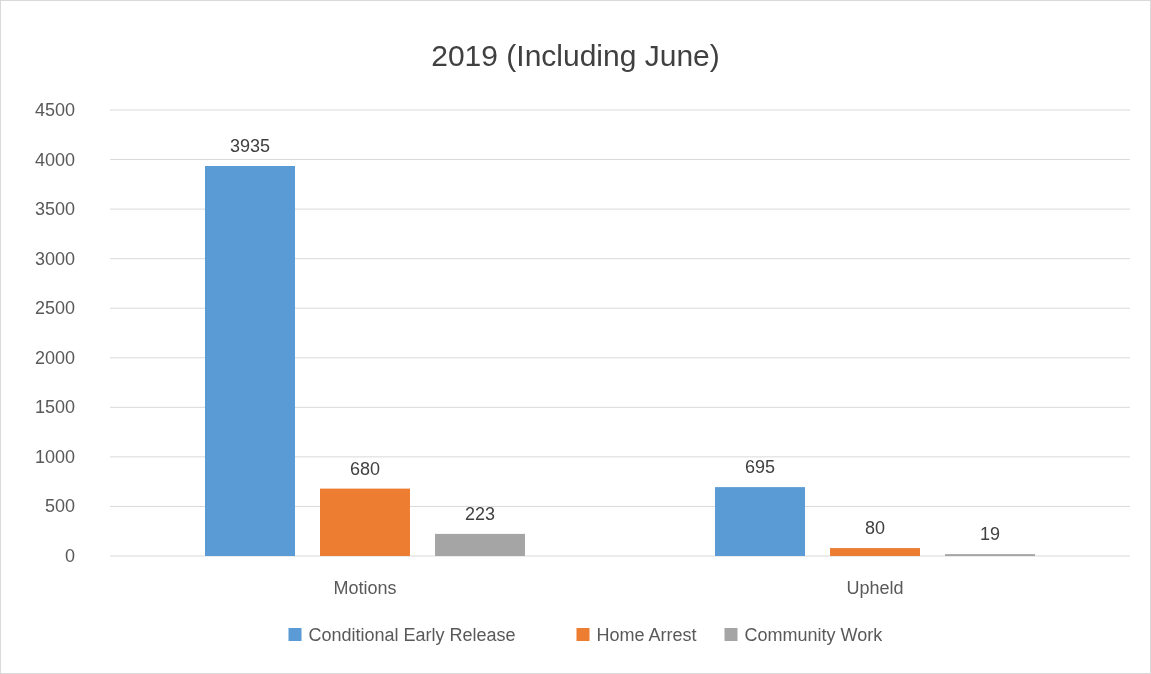 The height and width of the screenshot is (674, 1151). I want to click on y-tick-label: 1000, so click(54, 456).